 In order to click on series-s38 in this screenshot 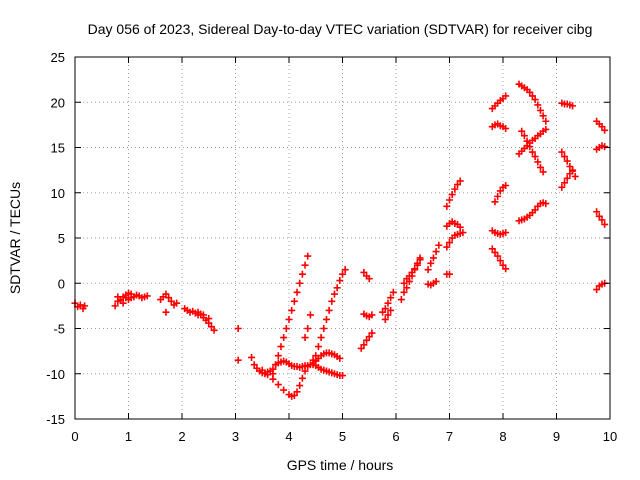, I will do `click(567, 104)`.